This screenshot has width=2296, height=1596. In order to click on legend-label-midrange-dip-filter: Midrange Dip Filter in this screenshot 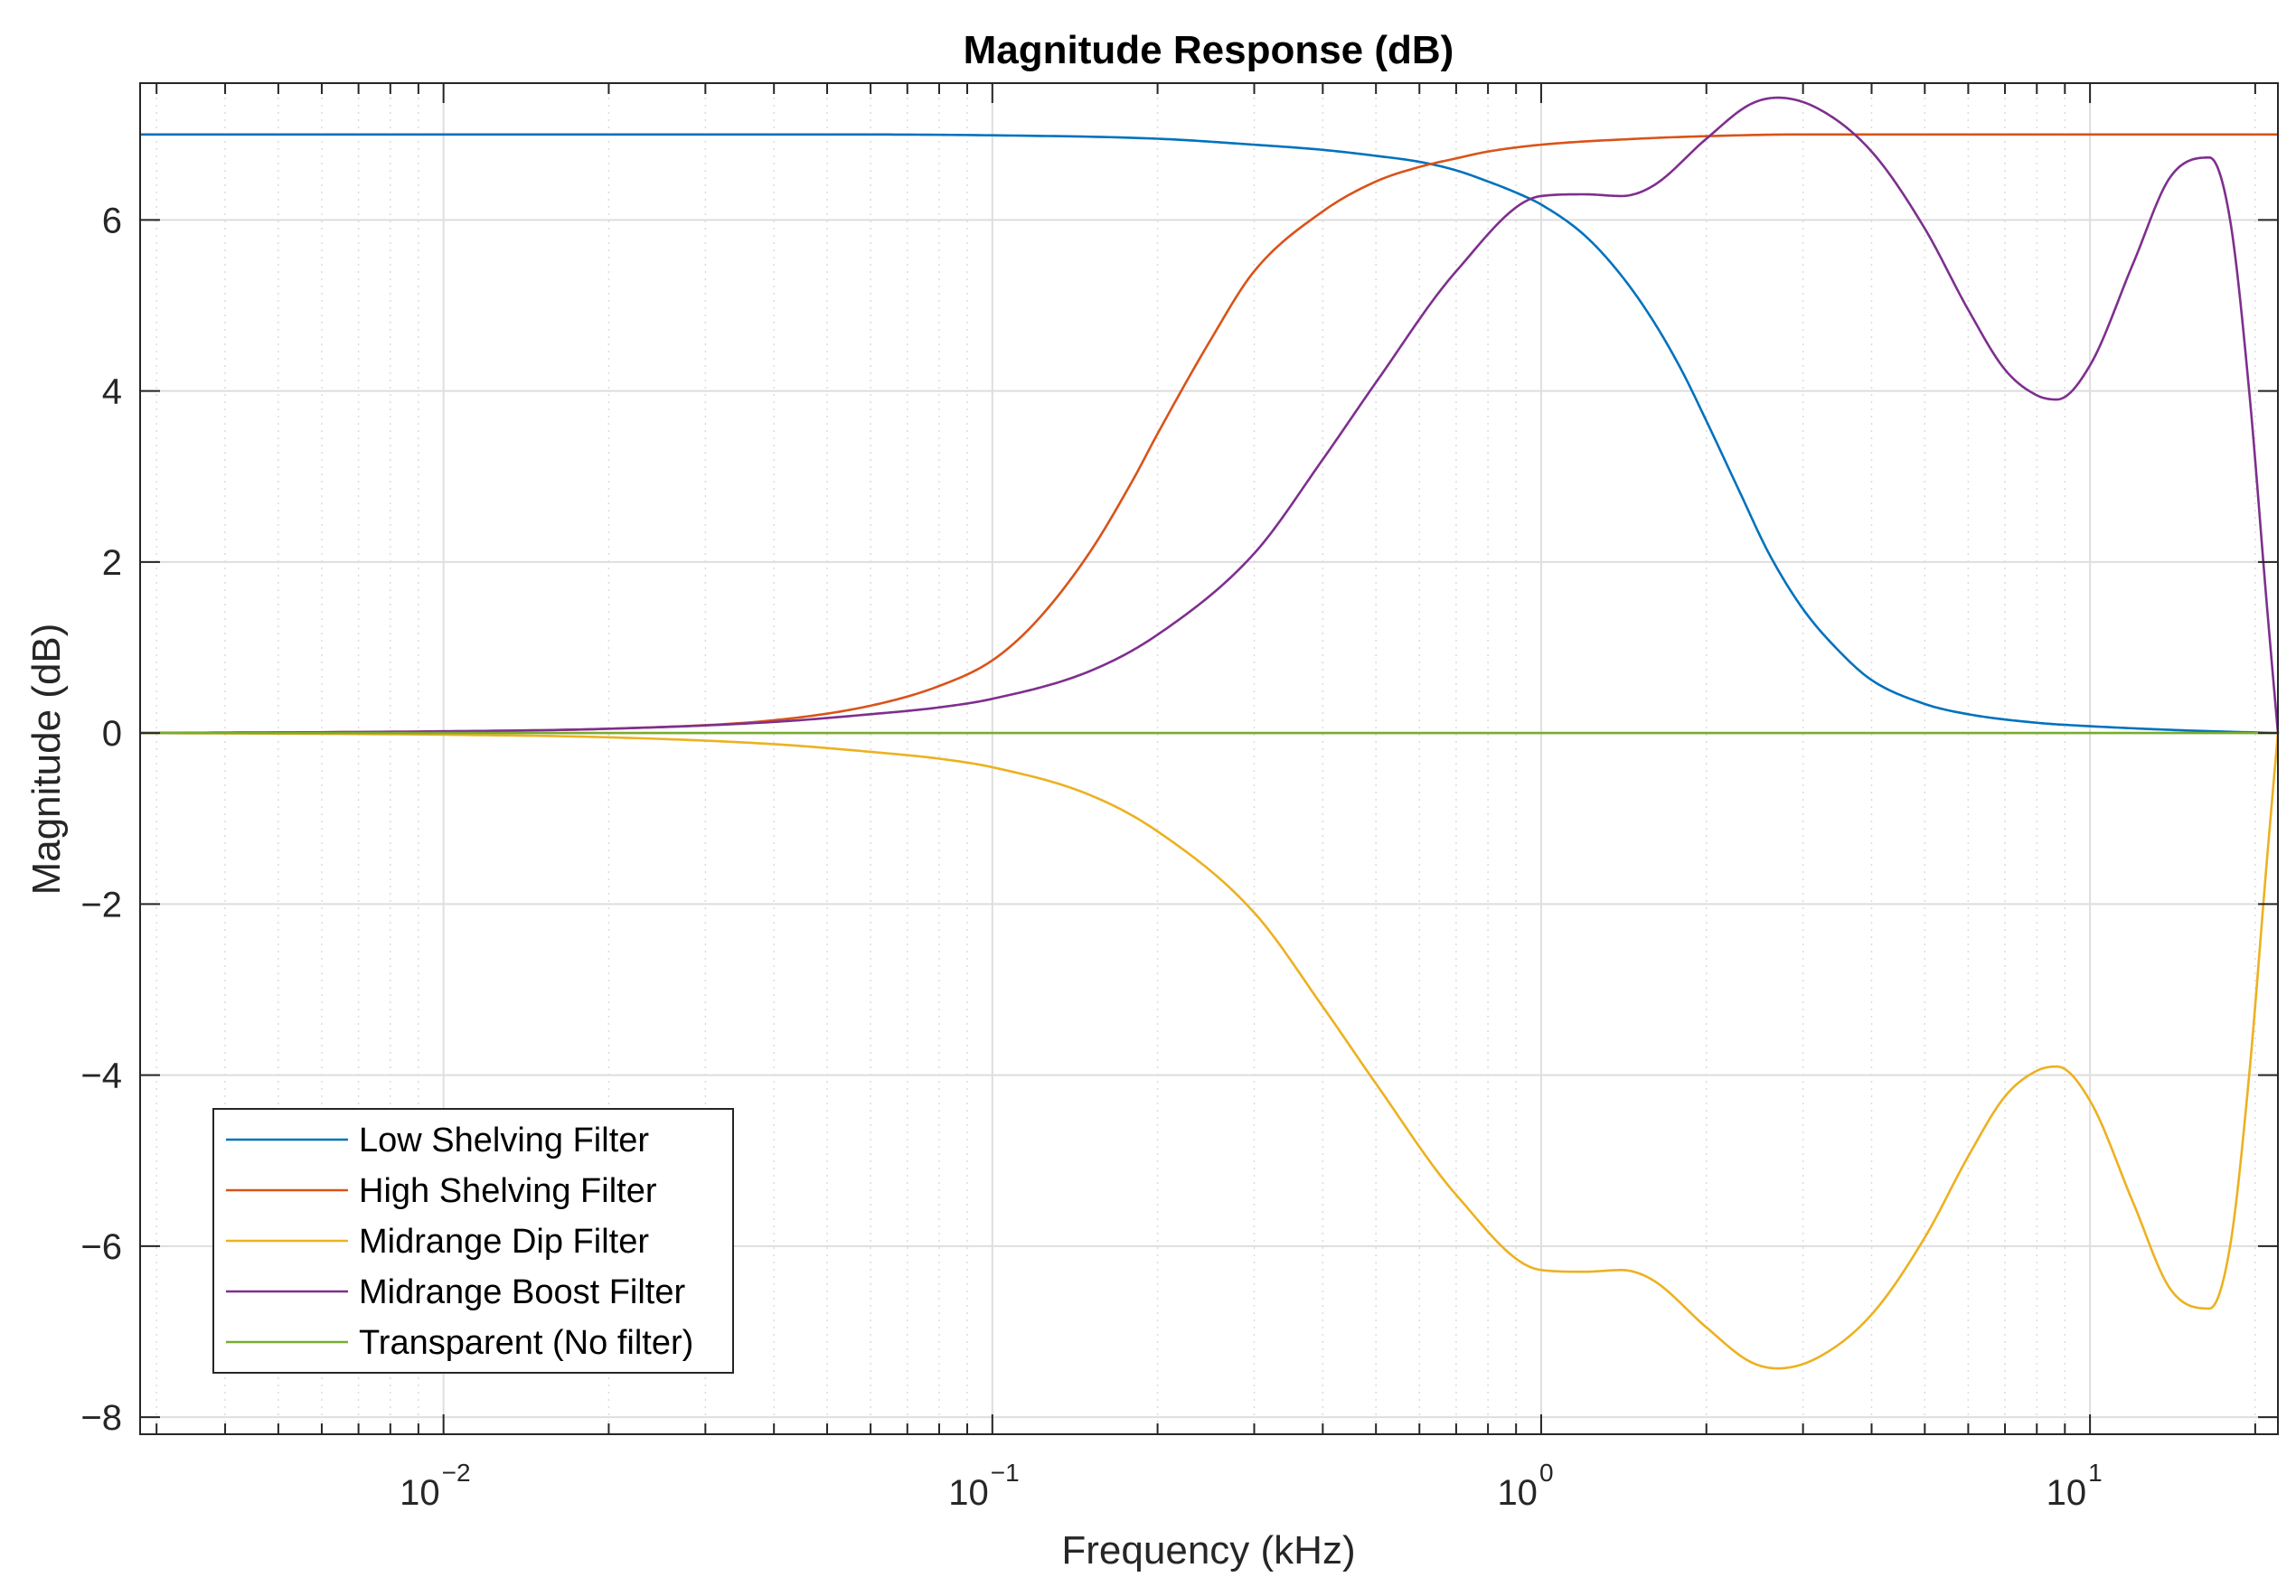, I will do `click(504, 1242)`.